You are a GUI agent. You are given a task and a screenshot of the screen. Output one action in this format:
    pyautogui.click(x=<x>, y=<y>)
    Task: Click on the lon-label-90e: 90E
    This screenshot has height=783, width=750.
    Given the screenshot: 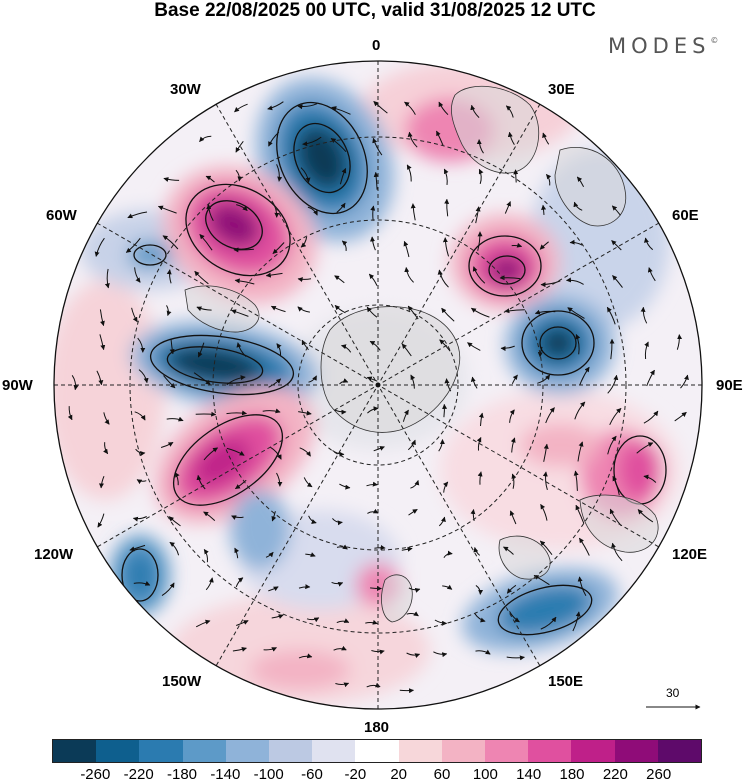 What is the action you would take?
    pyautogui.click(x=729, y=385)
    